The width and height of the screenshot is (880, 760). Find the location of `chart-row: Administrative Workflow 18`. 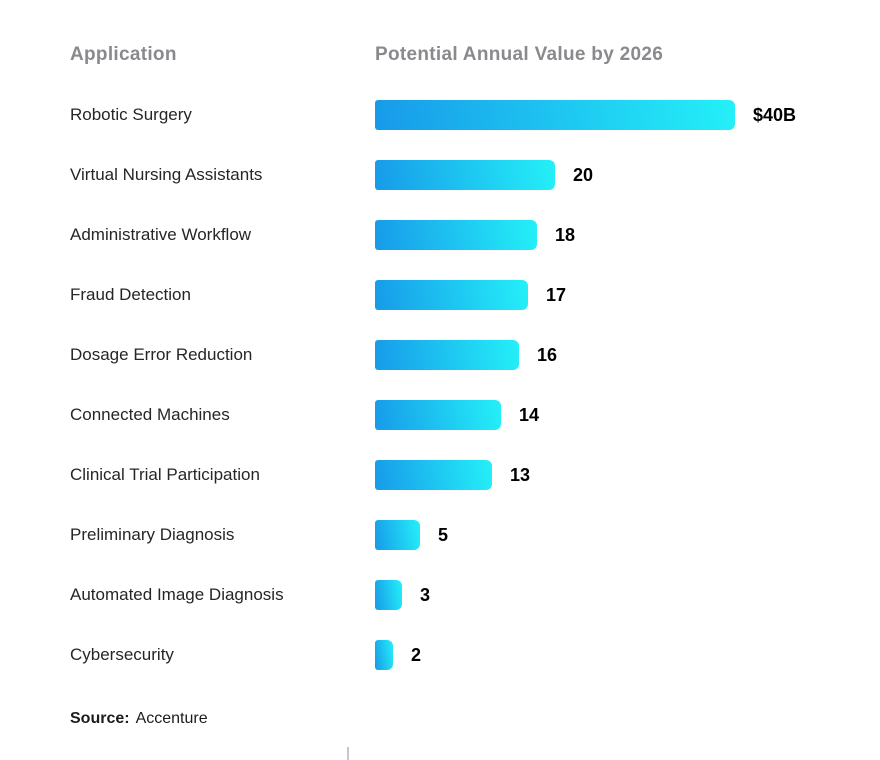

chart-row: Administrative Workflow 18 is located at coordinates (440, 235).